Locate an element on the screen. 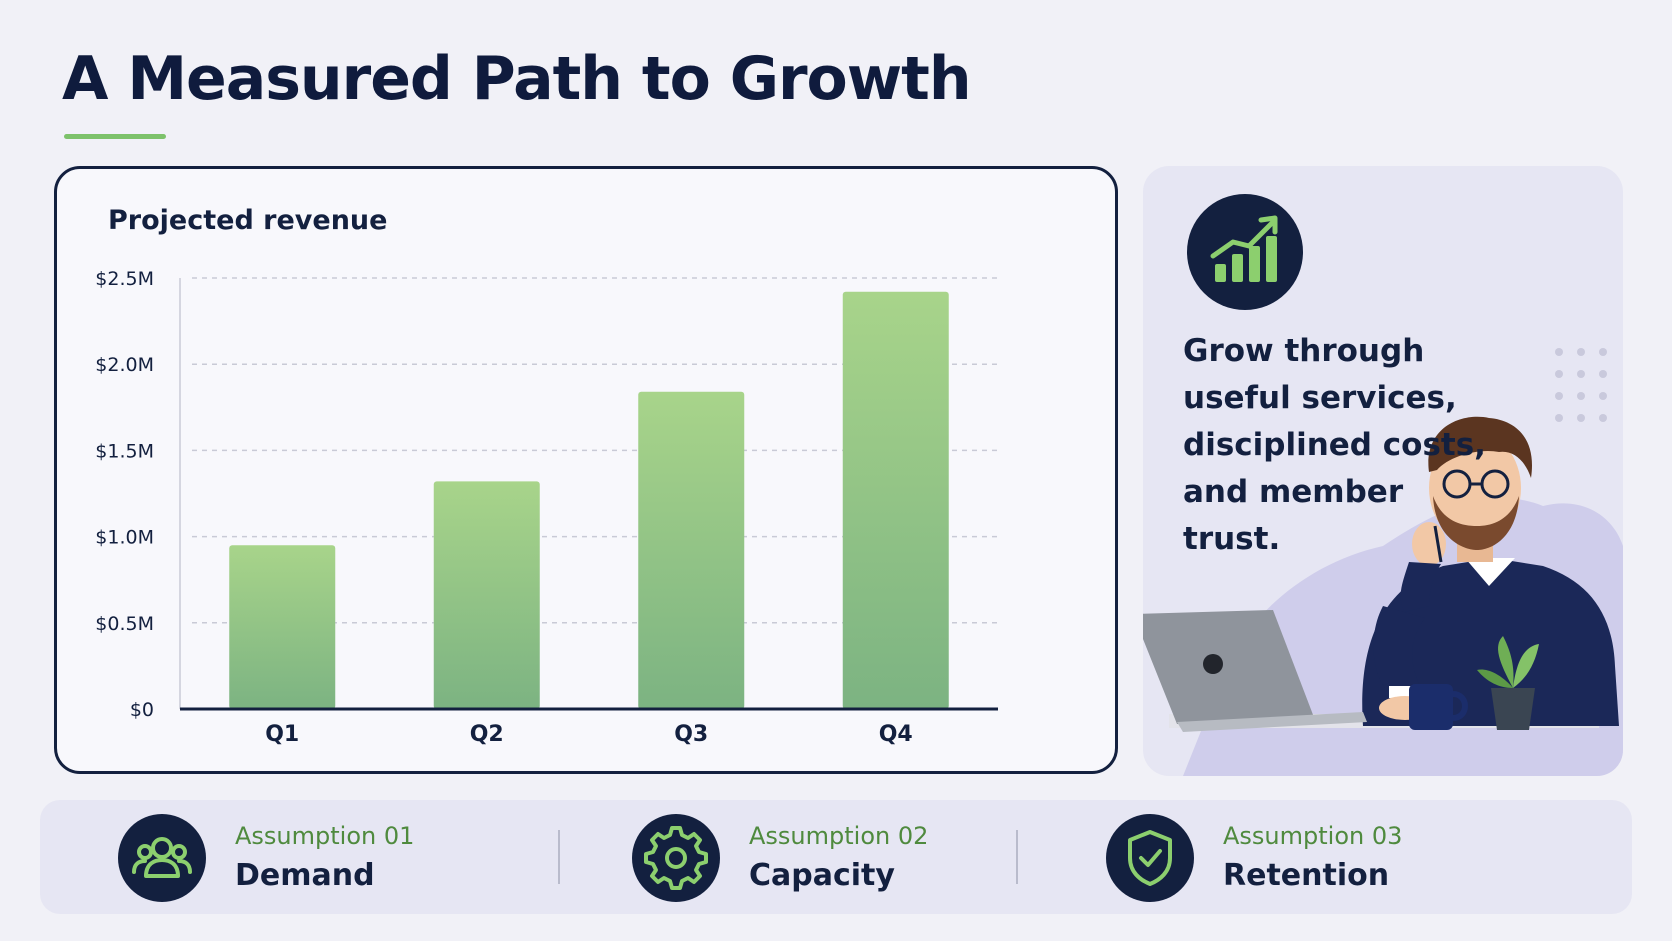 This screenshot has height=941, width=1672. thinking-person-illustration is located at coordinates (1383, 596).